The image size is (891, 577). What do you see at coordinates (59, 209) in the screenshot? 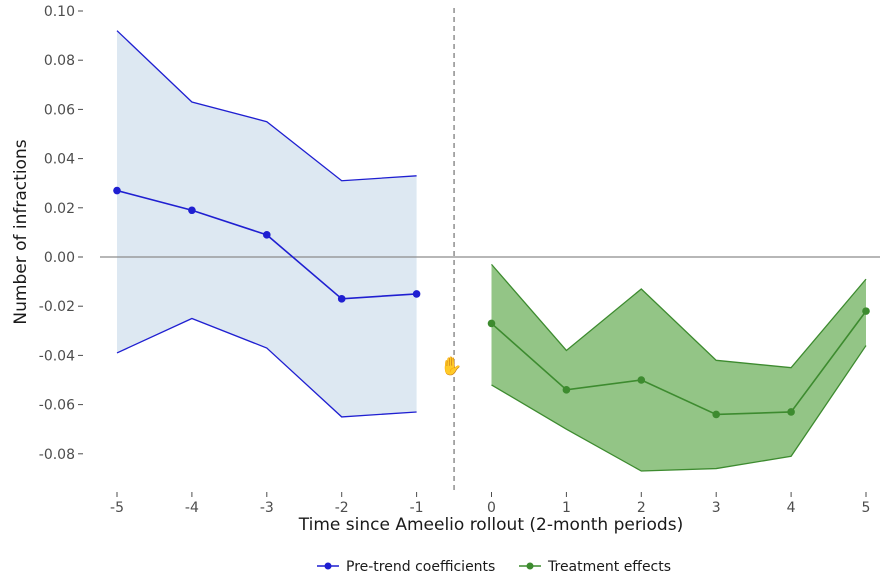
I see `y-tick-label: 0.02` at bounding box center [59, 209].